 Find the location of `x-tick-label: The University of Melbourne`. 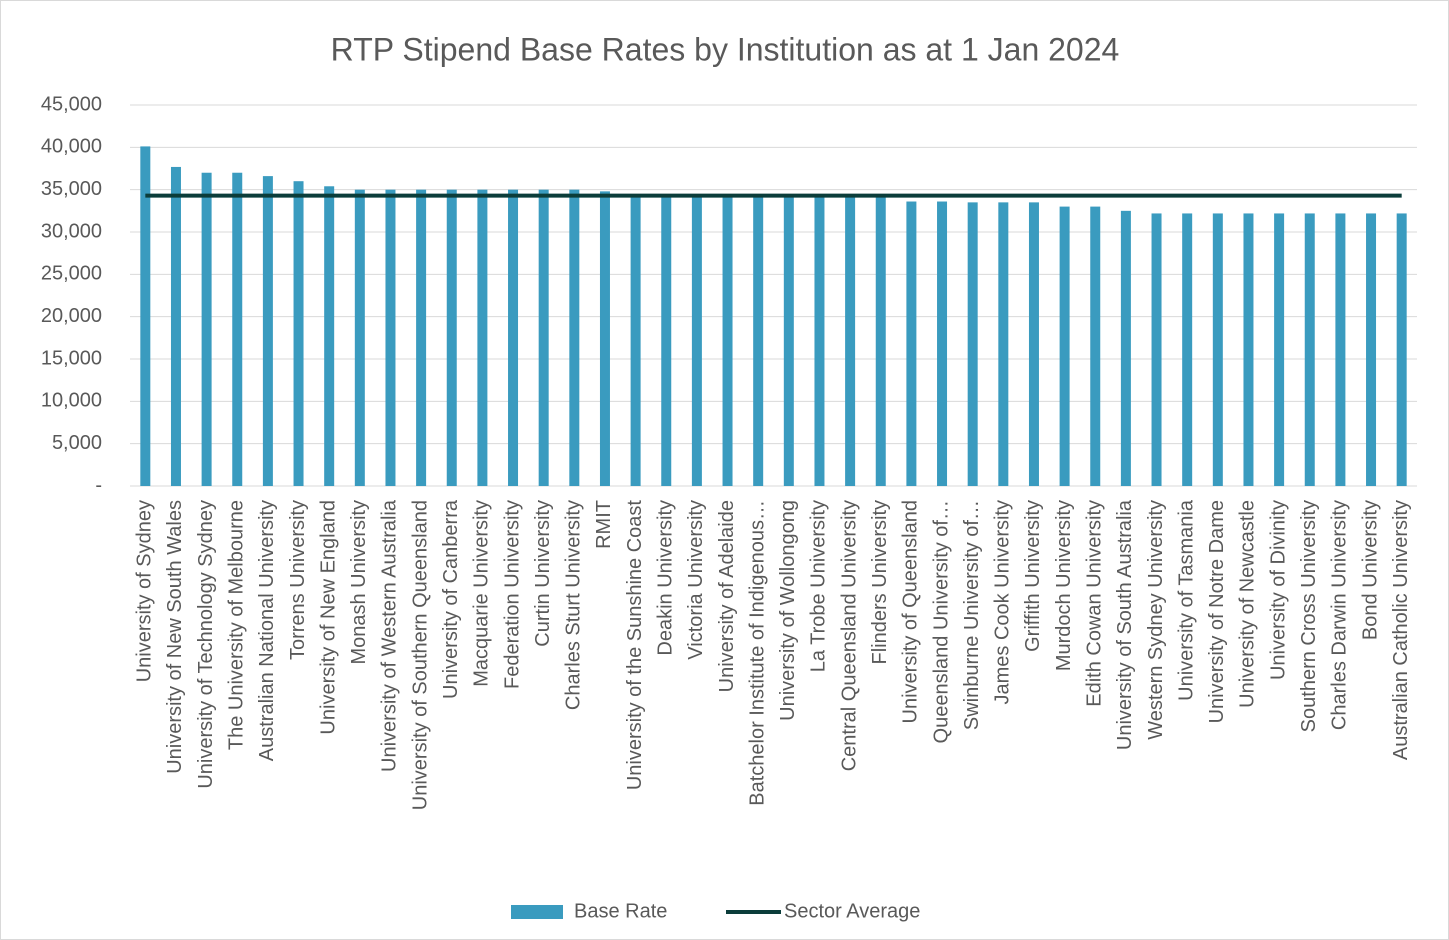

x-tick-label: The University of Melbourne is located at coordinates (237, 625).